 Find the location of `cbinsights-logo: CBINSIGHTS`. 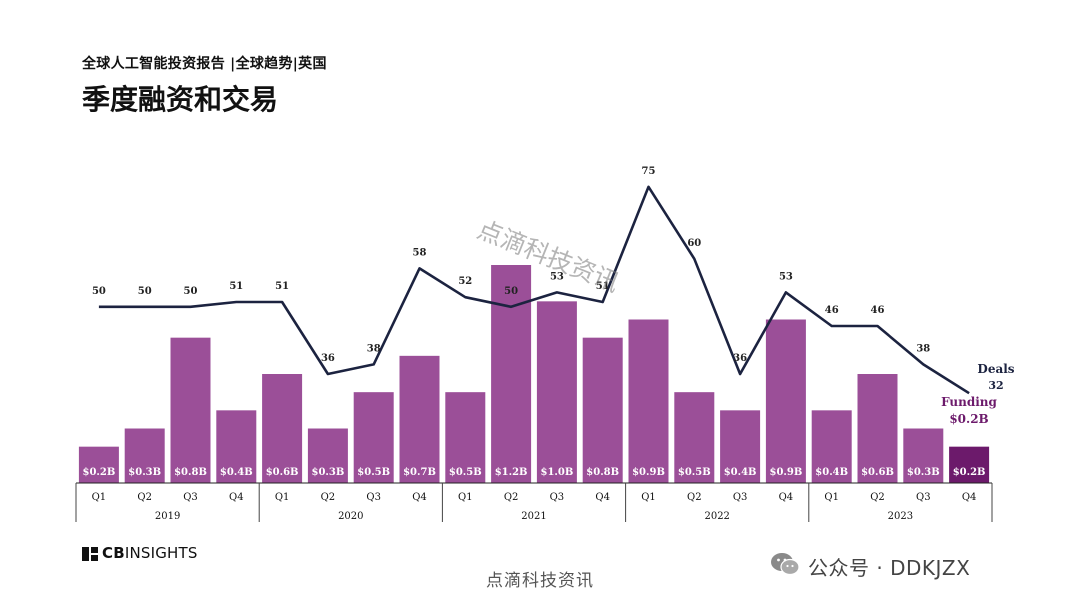

cbinsights-logo: CBINSIGHTS is located at coordinates (140, 553).